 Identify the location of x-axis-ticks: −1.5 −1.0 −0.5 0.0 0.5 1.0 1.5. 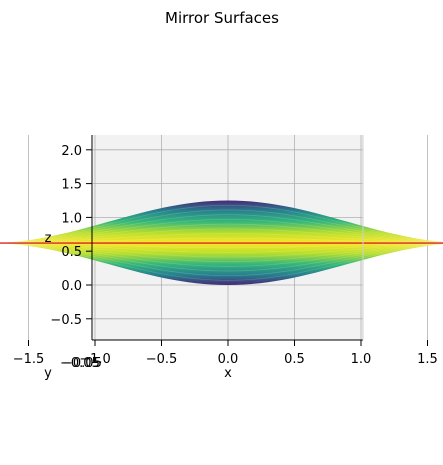
(225, 353).